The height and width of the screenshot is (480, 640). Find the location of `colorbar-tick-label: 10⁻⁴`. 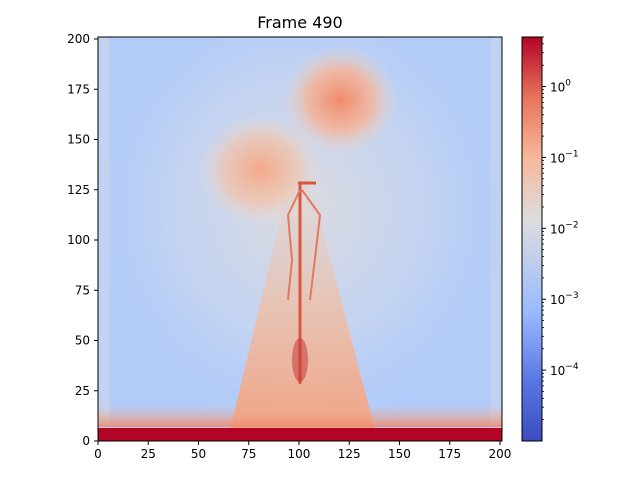

colorbar-tick-label: 10⁻⁴ is located at coordinates (564, 370).